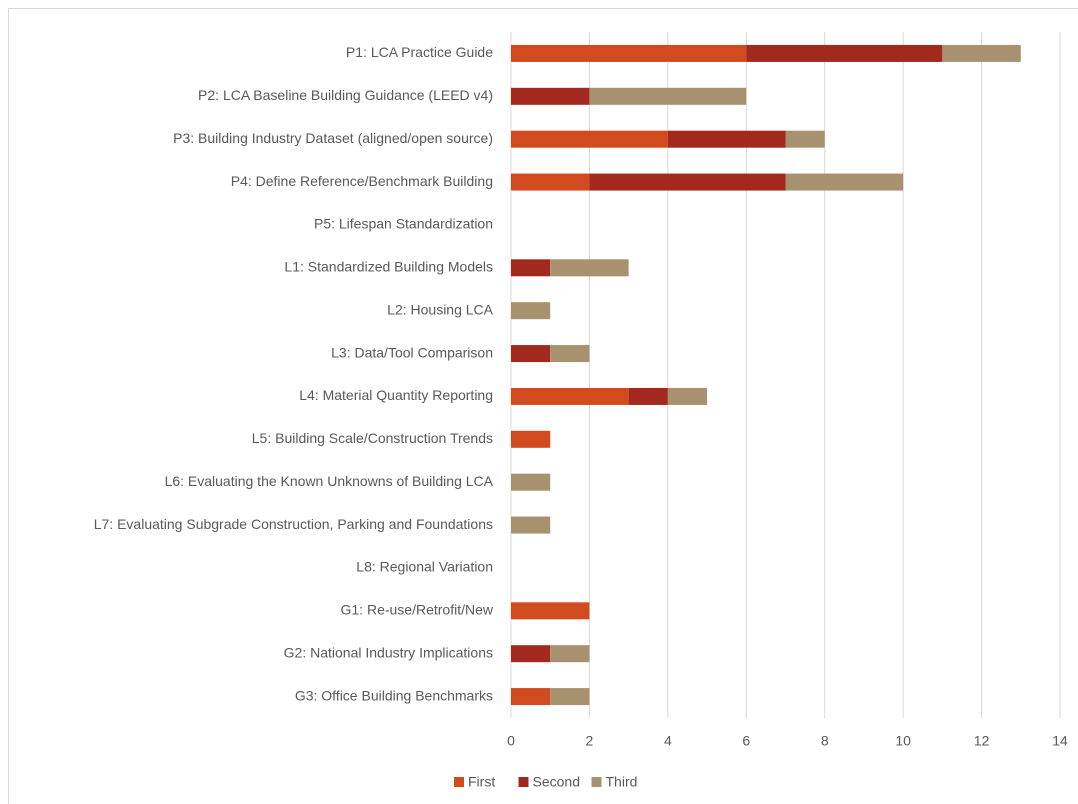  I want to click on y-tick-label: P1: LCA Practice Guide, so click(419, 52).